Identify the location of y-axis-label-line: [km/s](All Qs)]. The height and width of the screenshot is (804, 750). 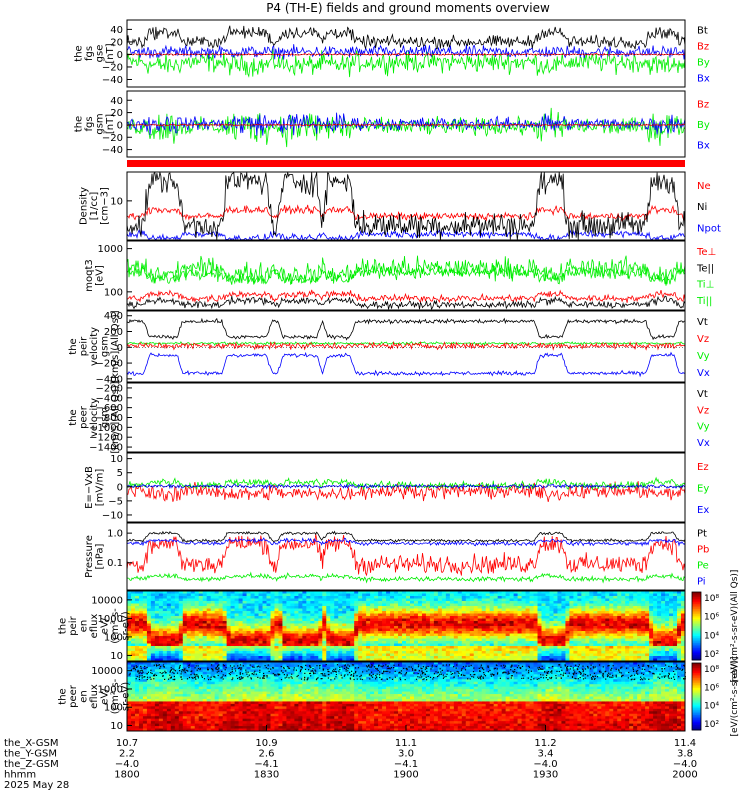
(115, 417).